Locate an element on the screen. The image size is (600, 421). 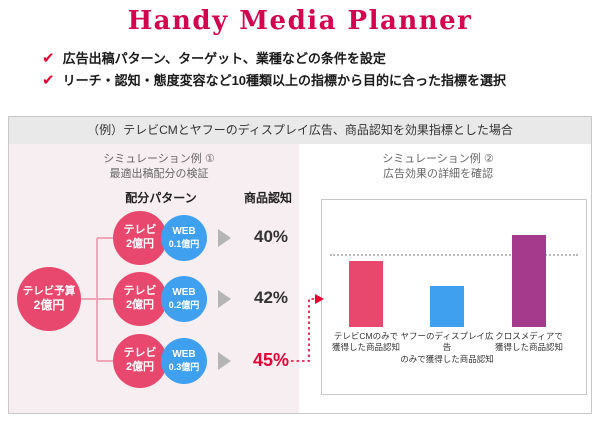
simulation1-label: シミュレーション例 ① 最適出稿配分の検証 is located at coordinates (159, 167).